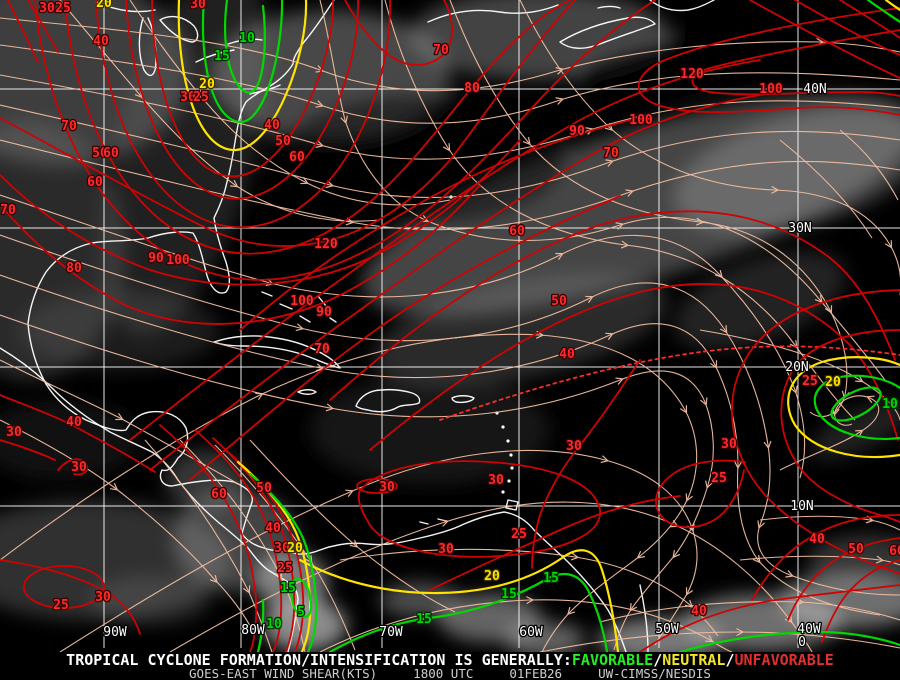 This screenshot has height=680, width=900. Describe the element at coordinates (443, 673) in the screenshot. I see `caption-segment: 1800 UTC` at that location.